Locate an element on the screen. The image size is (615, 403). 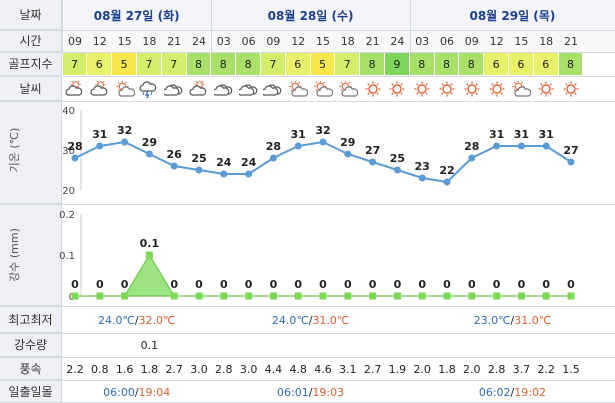
golf-index-cell: 6 is located at coordinates (496, 64).